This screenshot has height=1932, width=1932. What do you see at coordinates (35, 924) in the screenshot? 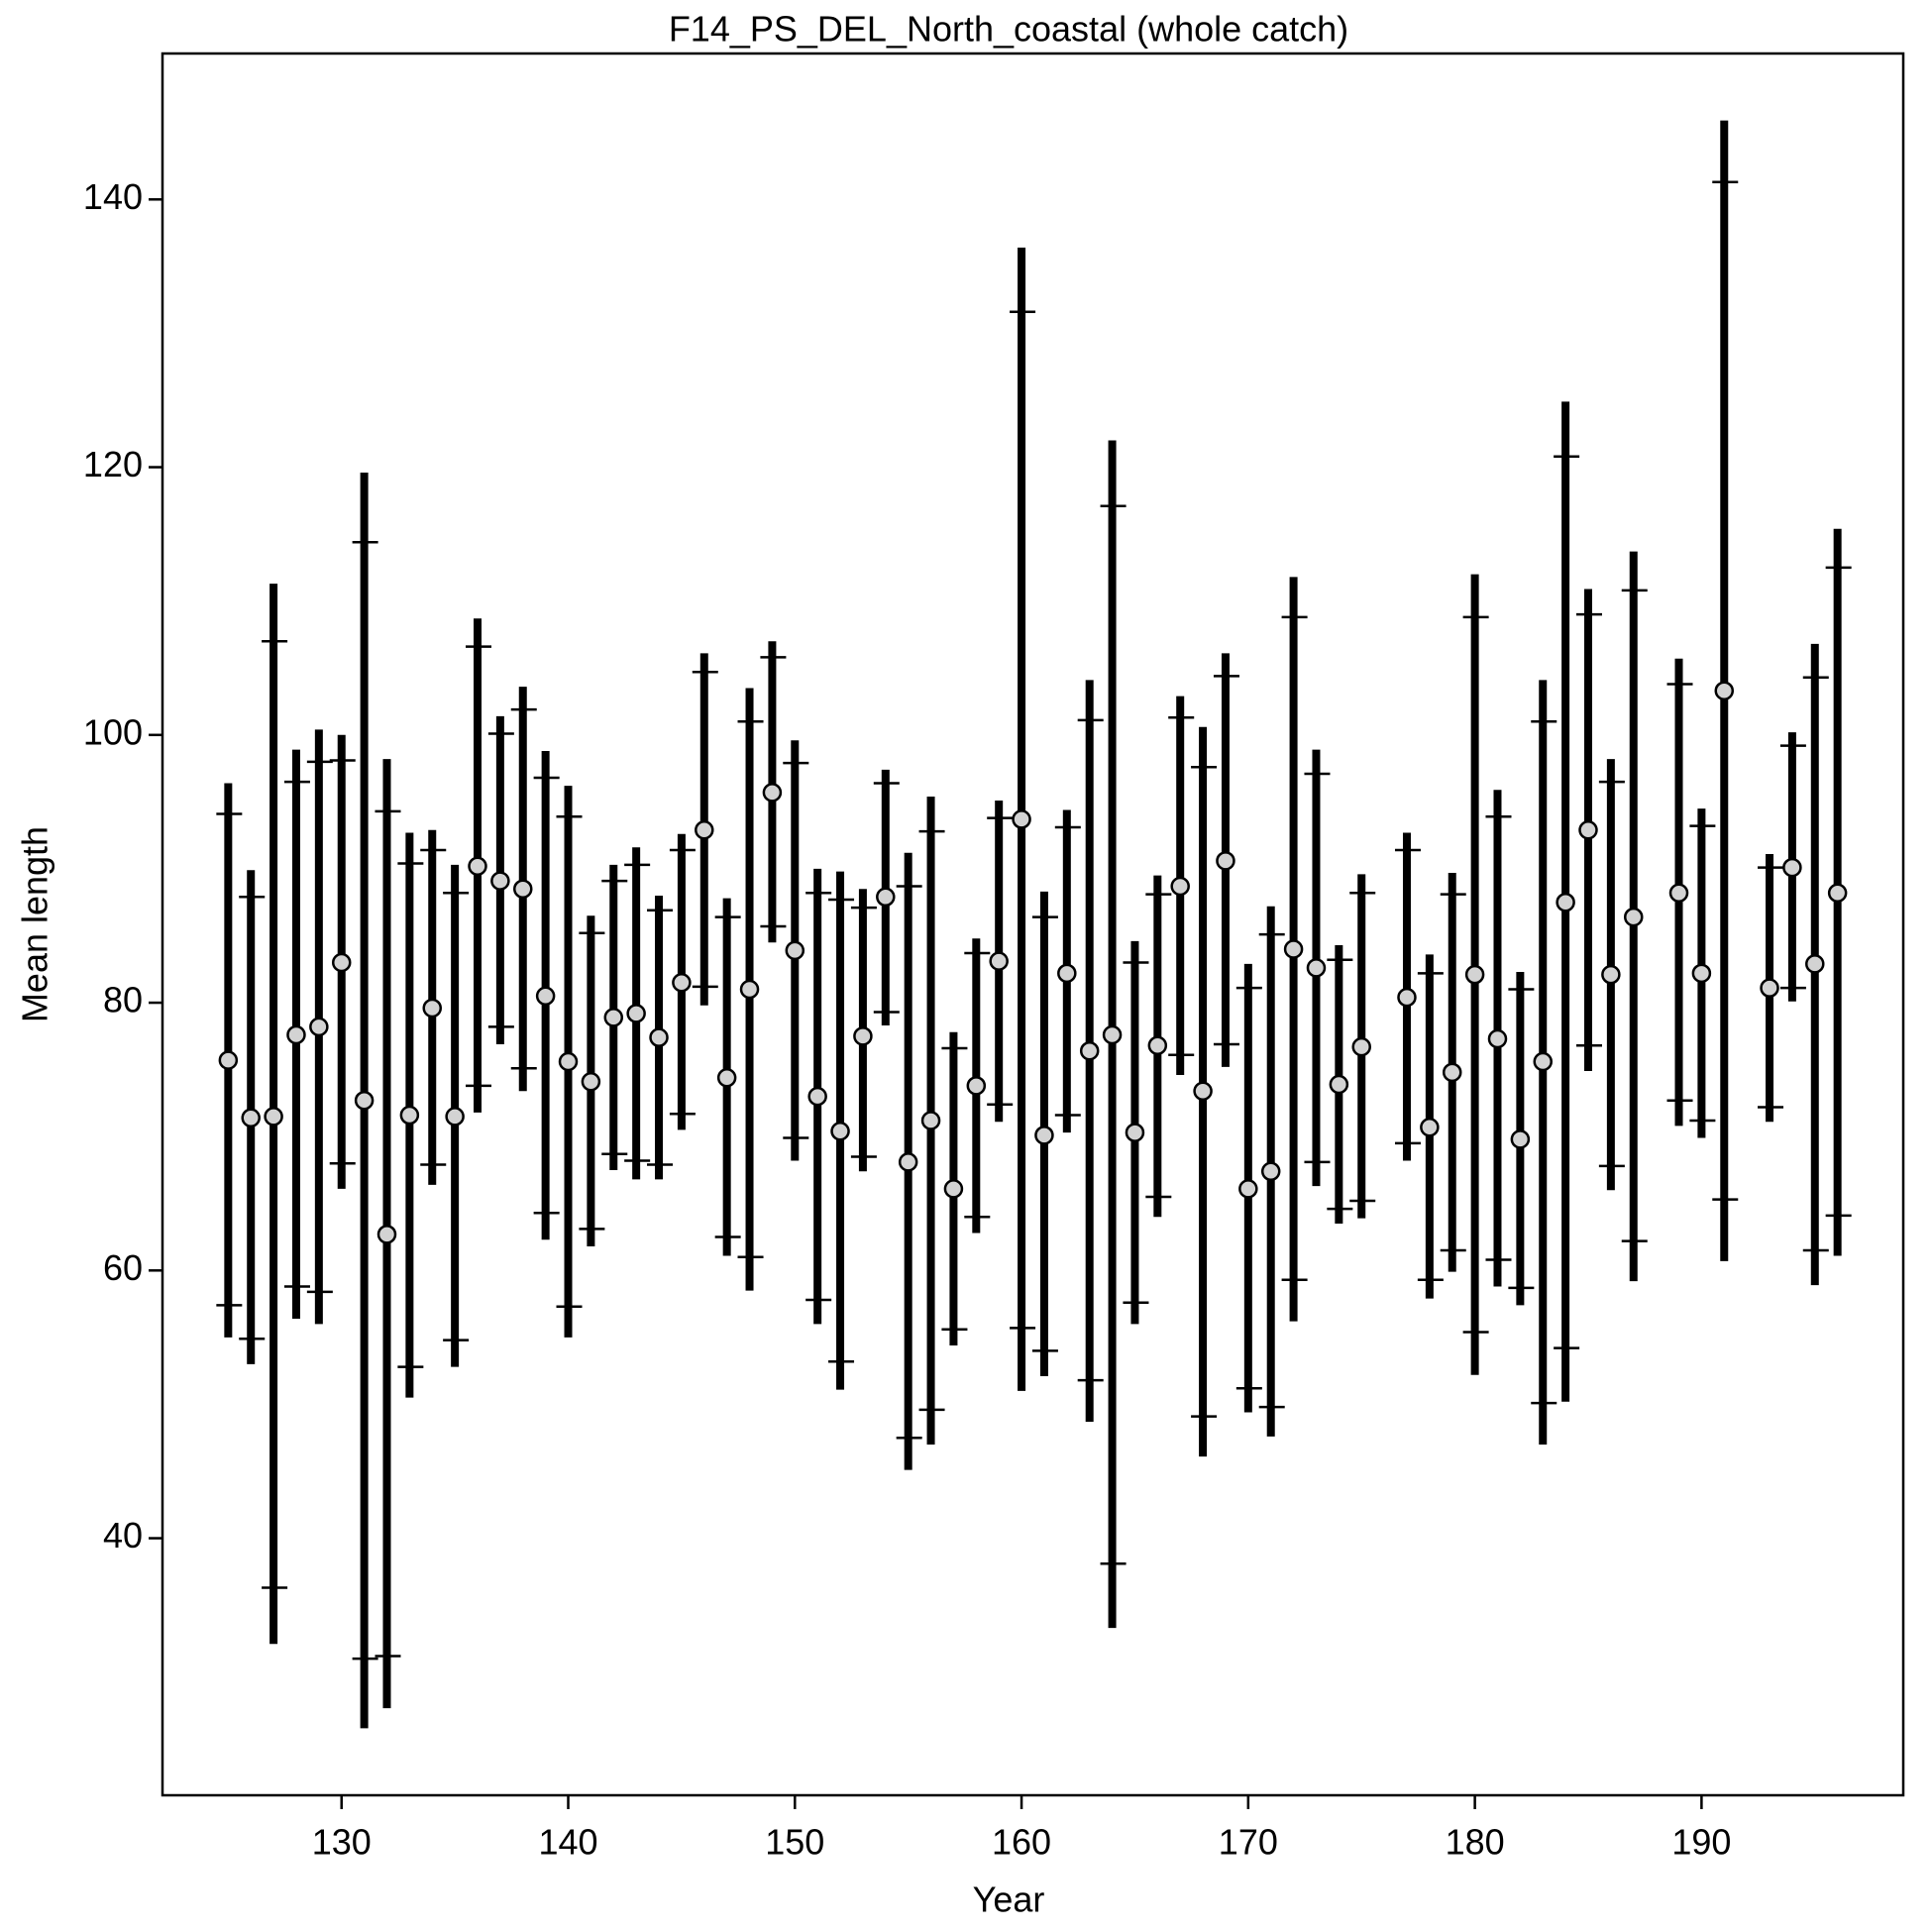
I see `y-axis-label: Mean length` at bounding box center [35, 924].